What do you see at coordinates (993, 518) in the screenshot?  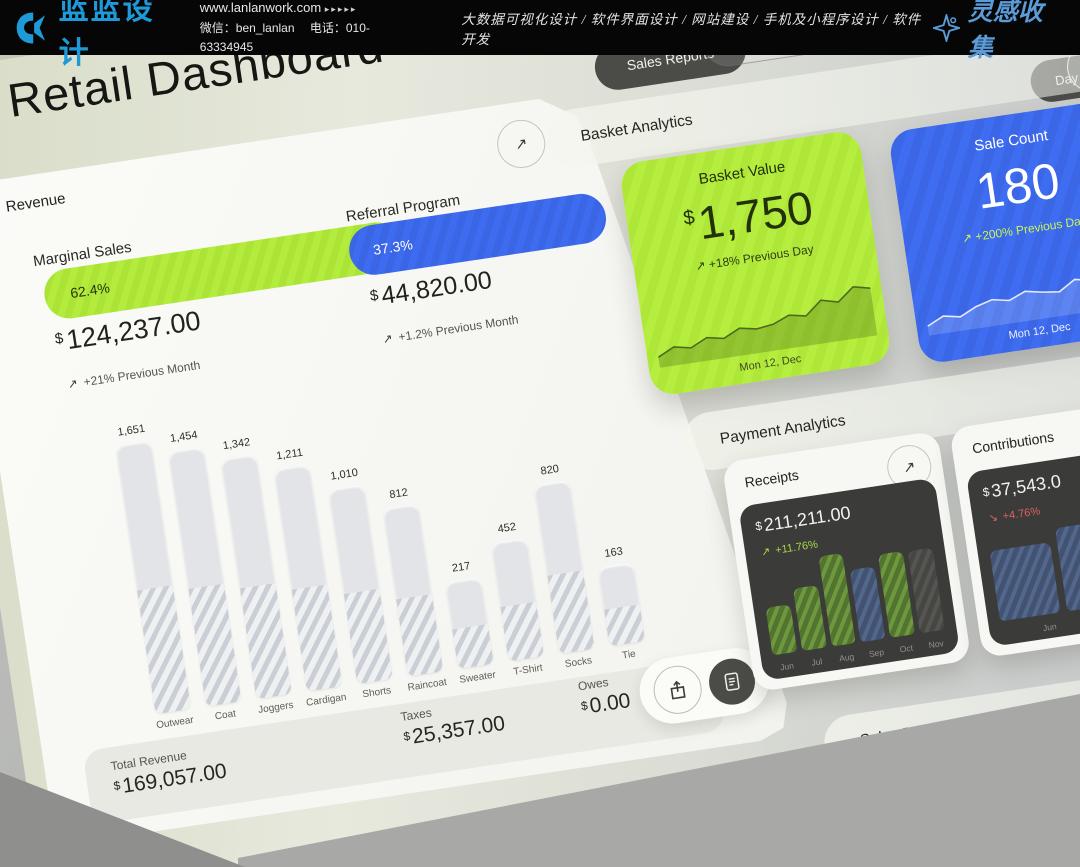 I see `trend-down-icon: ↘` at bounding box center [993, 518].